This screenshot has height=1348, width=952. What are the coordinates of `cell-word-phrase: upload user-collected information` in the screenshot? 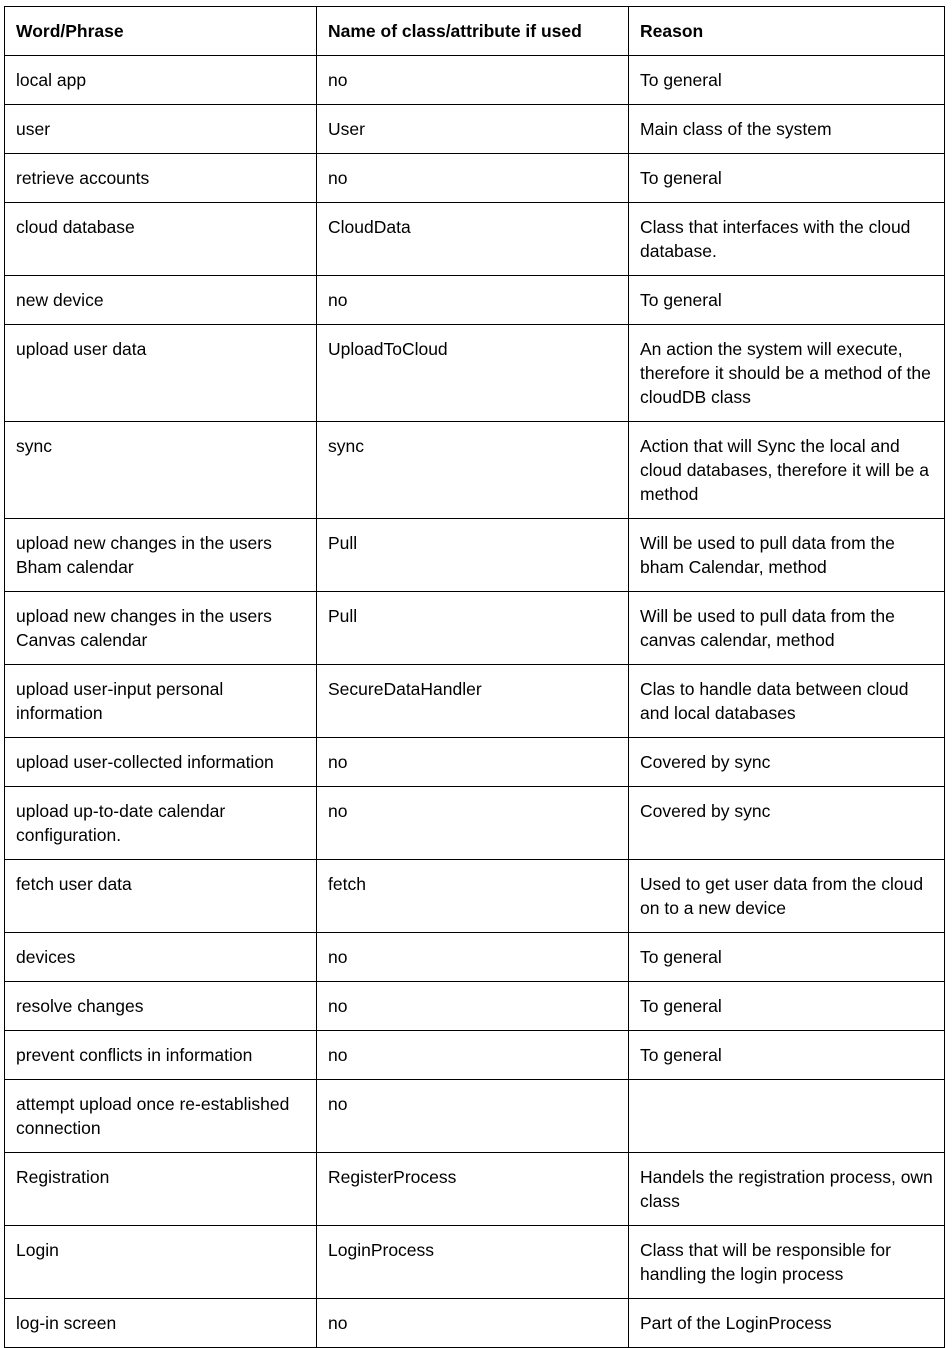 It's located at (160, 762).